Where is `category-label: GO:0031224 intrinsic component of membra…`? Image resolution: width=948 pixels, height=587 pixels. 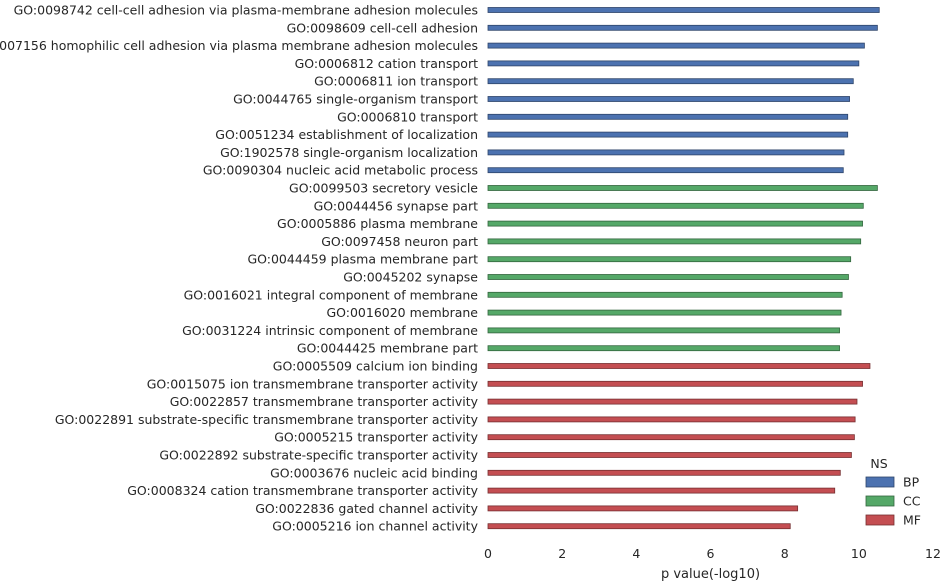 category-label: GO:0031224 intrinsic component of membra… is located at coordinates (330, 330).